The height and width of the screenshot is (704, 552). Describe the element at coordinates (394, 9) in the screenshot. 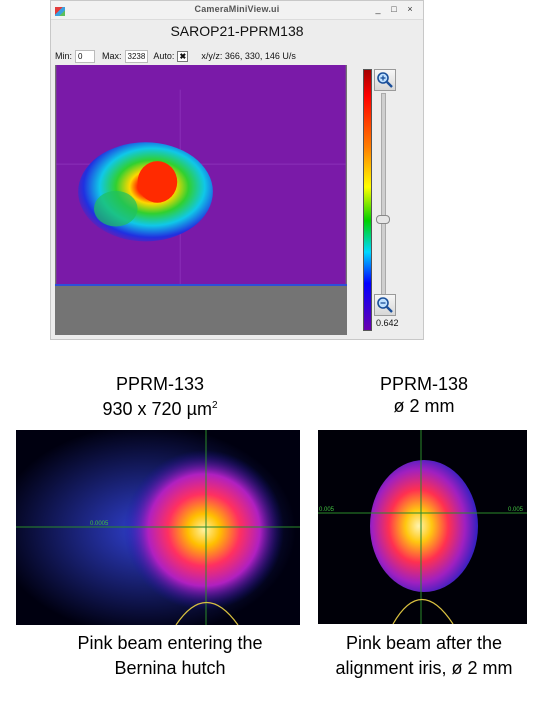

I see `maximize-button: □` at that location.